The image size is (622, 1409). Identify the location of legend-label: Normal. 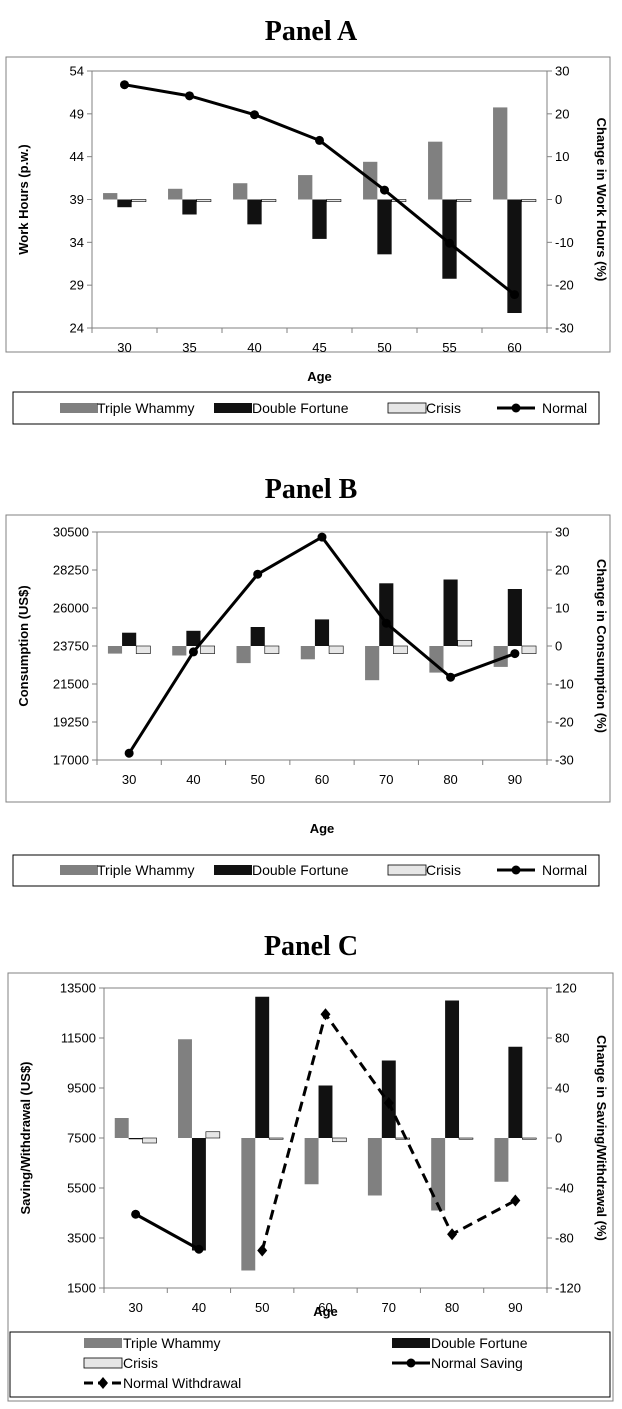
(564, 870).